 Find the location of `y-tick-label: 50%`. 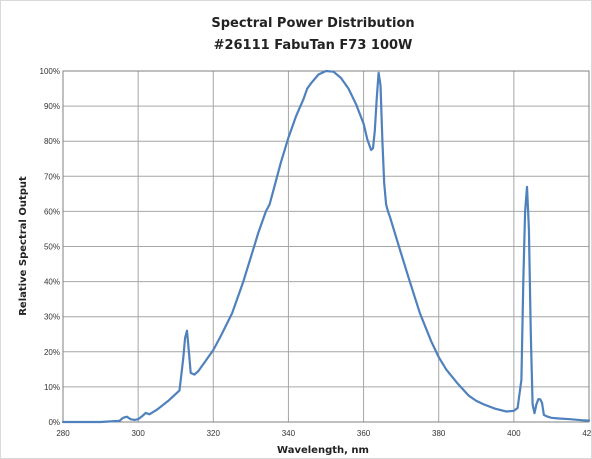

y-tick-label: 50% is located at coordinates (52, 247).